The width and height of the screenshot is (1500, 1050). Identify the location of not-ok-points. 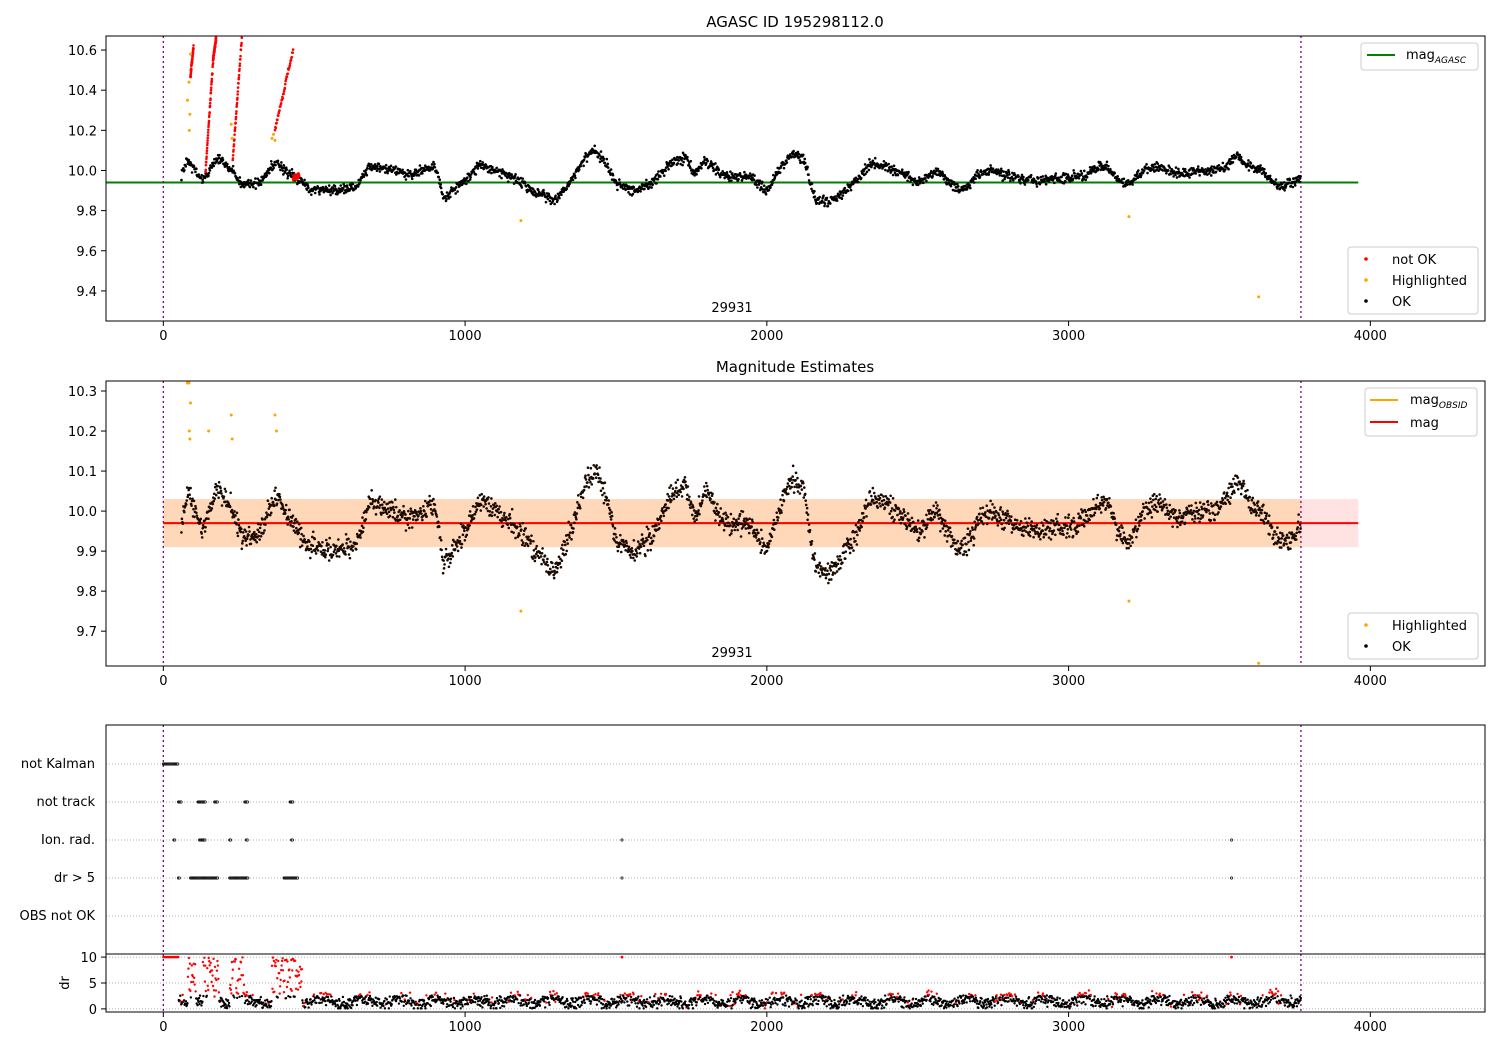
(245, 109).